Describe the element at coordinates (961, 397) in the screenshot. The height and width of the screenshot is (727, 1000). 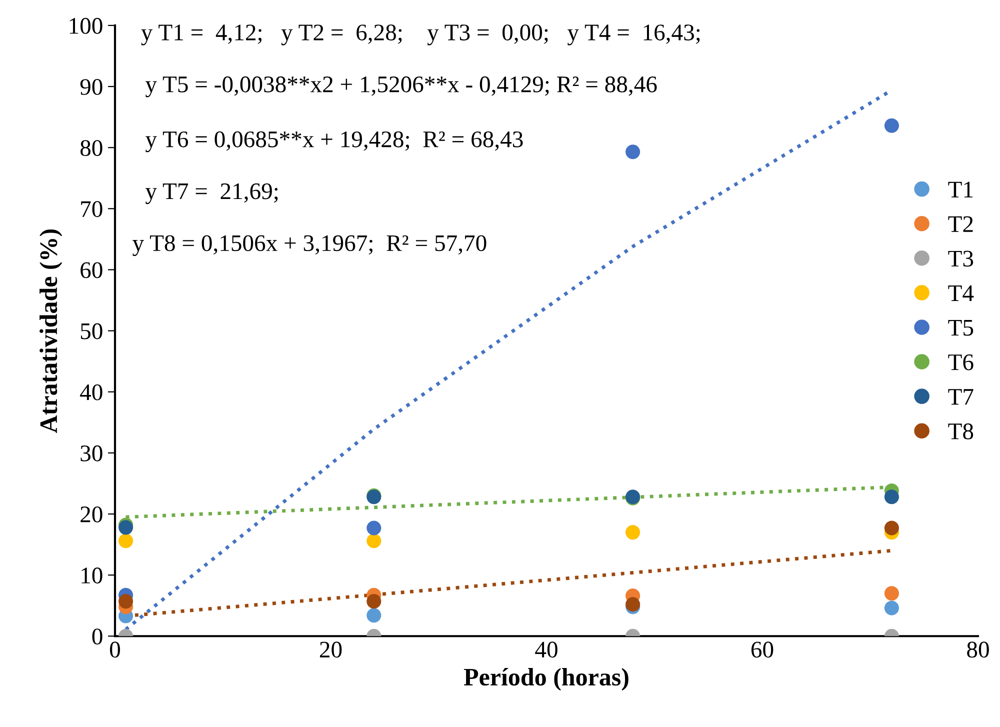
I see `legend-label: T7` at that location.